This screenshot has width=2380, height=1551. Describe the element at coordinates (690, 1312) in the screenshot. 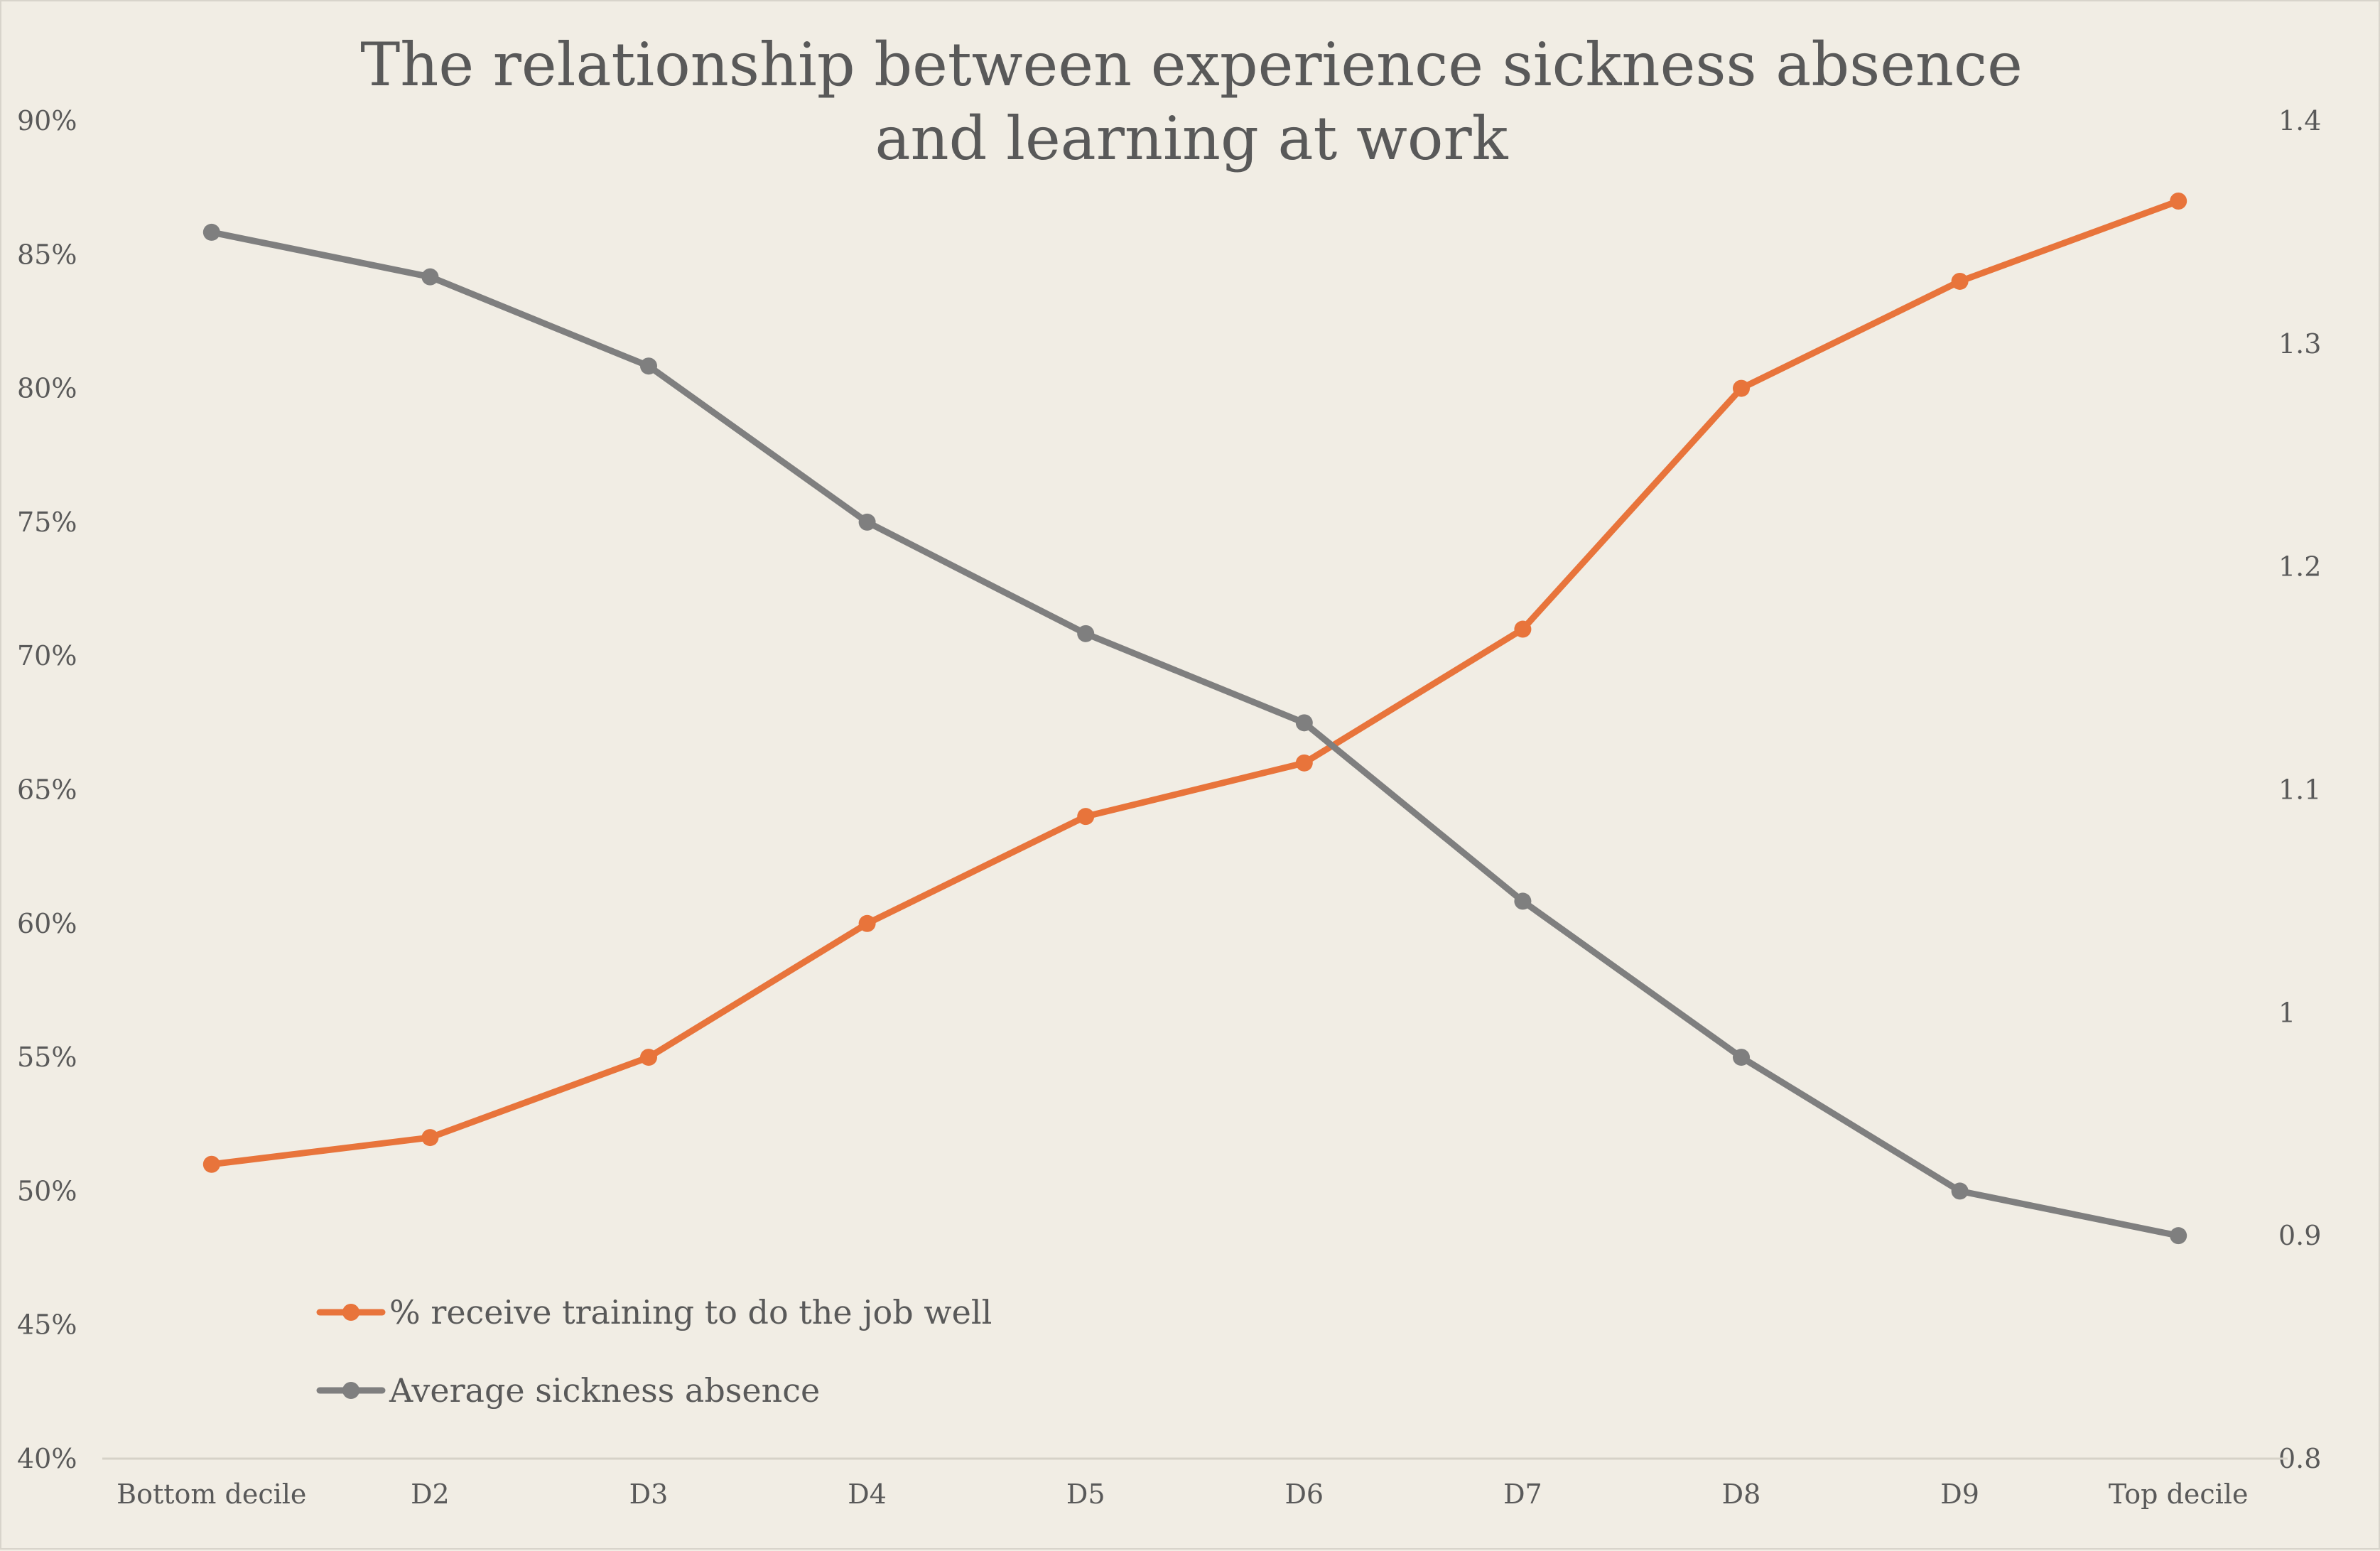

I see `legend-label: % receive training to do the job well` at that location.